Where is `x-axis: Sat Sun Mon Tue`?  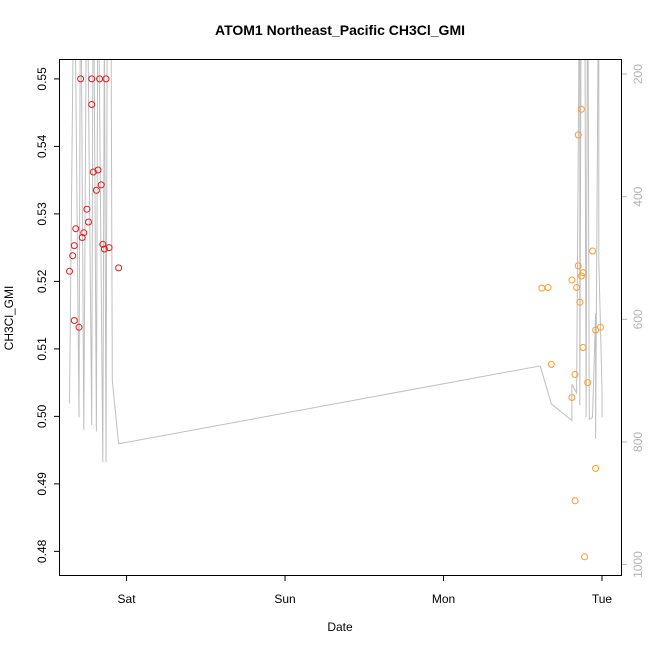
x-axis: Sat Sun Mon Tue is located at coordinates (365, 590).